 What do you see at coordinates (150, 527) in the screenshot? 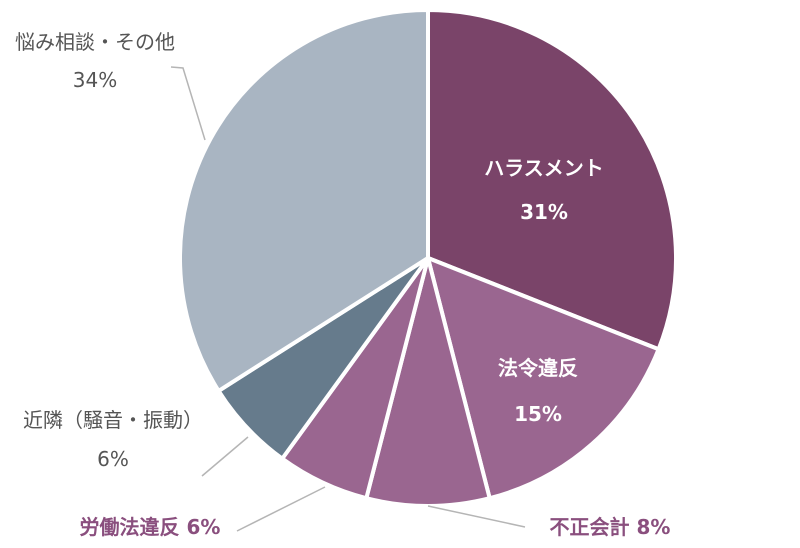
I see `slice-label: 労働法違反 6%` at bounding box center [150, 527].